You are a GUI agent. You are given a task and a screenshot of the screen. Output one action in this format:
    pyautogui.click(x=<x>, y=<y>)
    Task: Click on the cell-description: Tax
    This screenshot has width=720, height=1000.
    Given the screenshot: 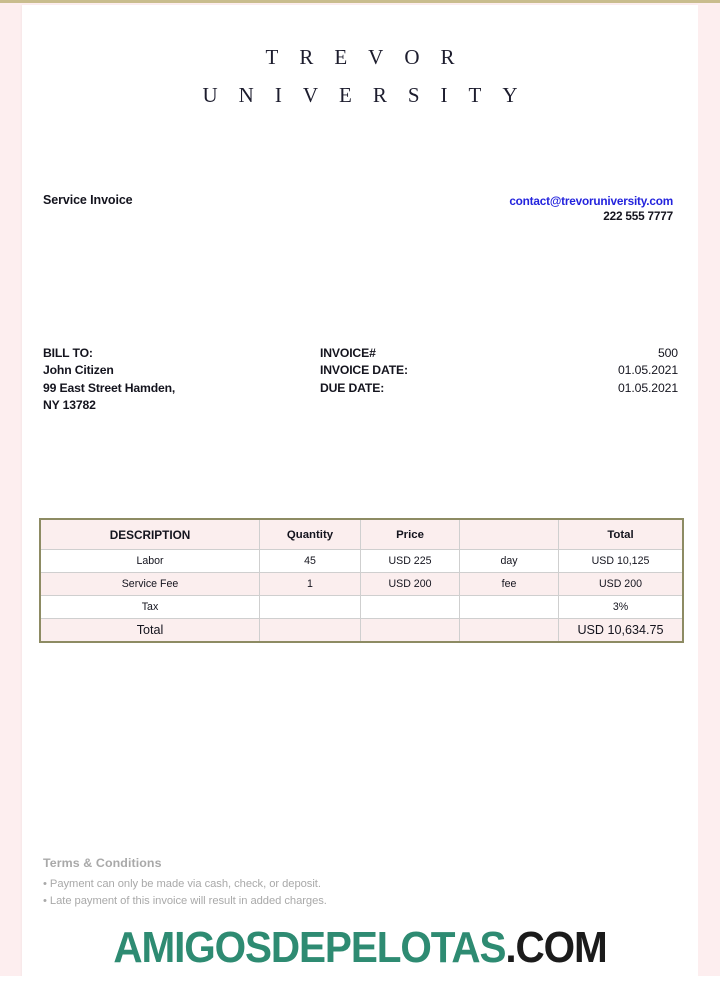 What is the action you would take?
    pyautogui.click(x=149, y=607)
    